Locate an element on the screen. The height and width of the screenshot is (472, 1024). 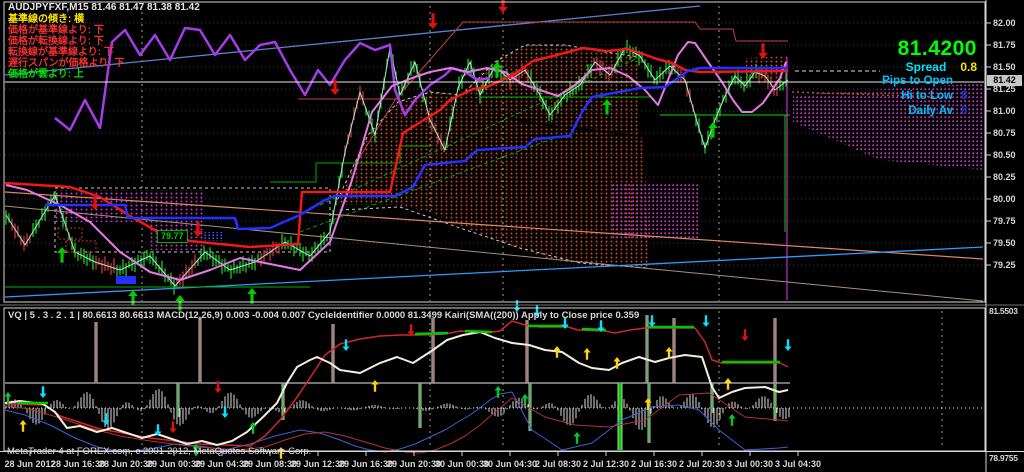
x-axis-label: 29 Jun 00:30 is located at coordinates (174, 464).